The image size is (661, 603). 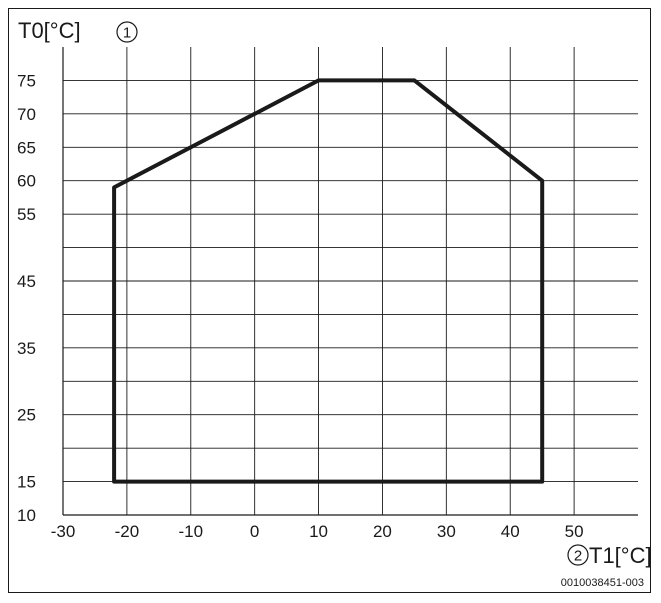 I want to click on y-axis-marker: 1, so click(x=127, y=32).